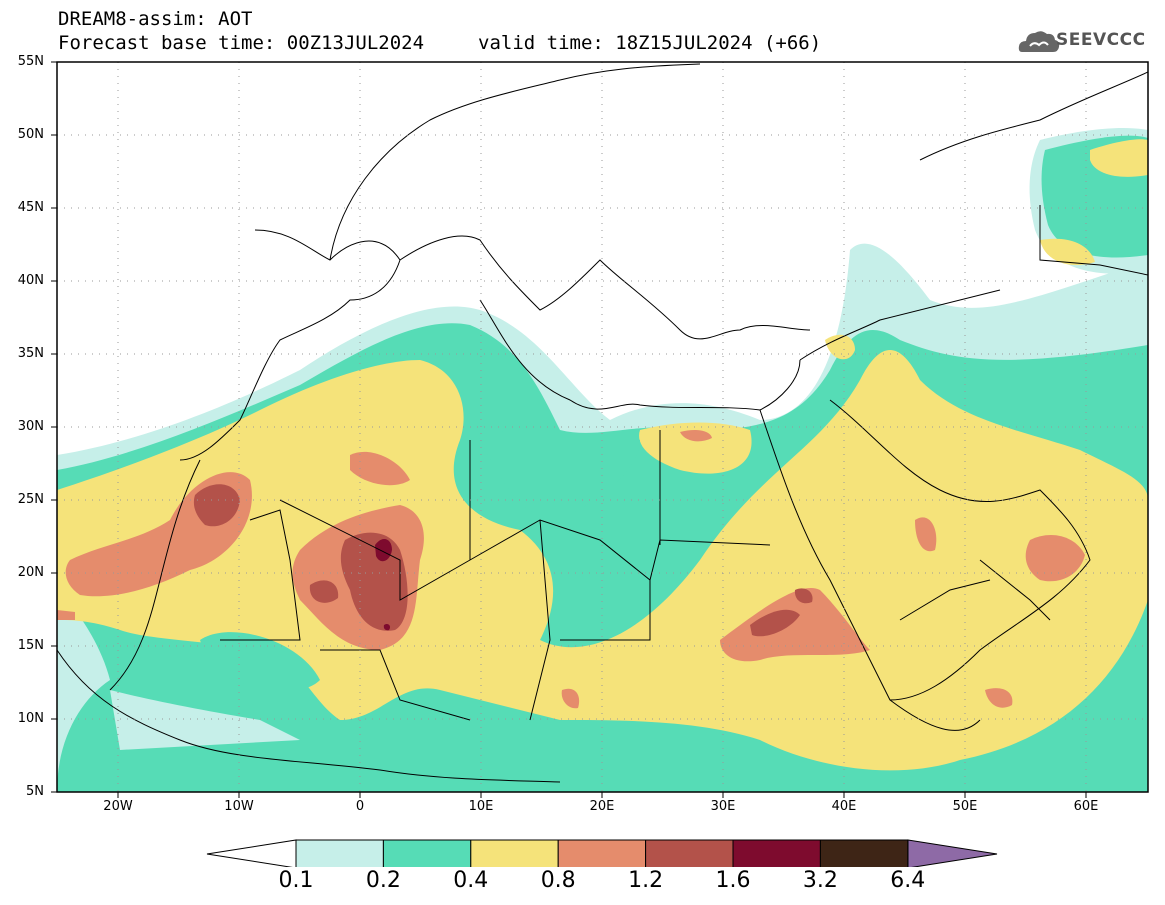 The height and width of the screenshot is (905, 1165). What do you see at coordinates (241, 43) in the screenshot?
I see `forecast-base-time: Forecast base time: 00Z13JUL2024` at bounding box center [241, 43].